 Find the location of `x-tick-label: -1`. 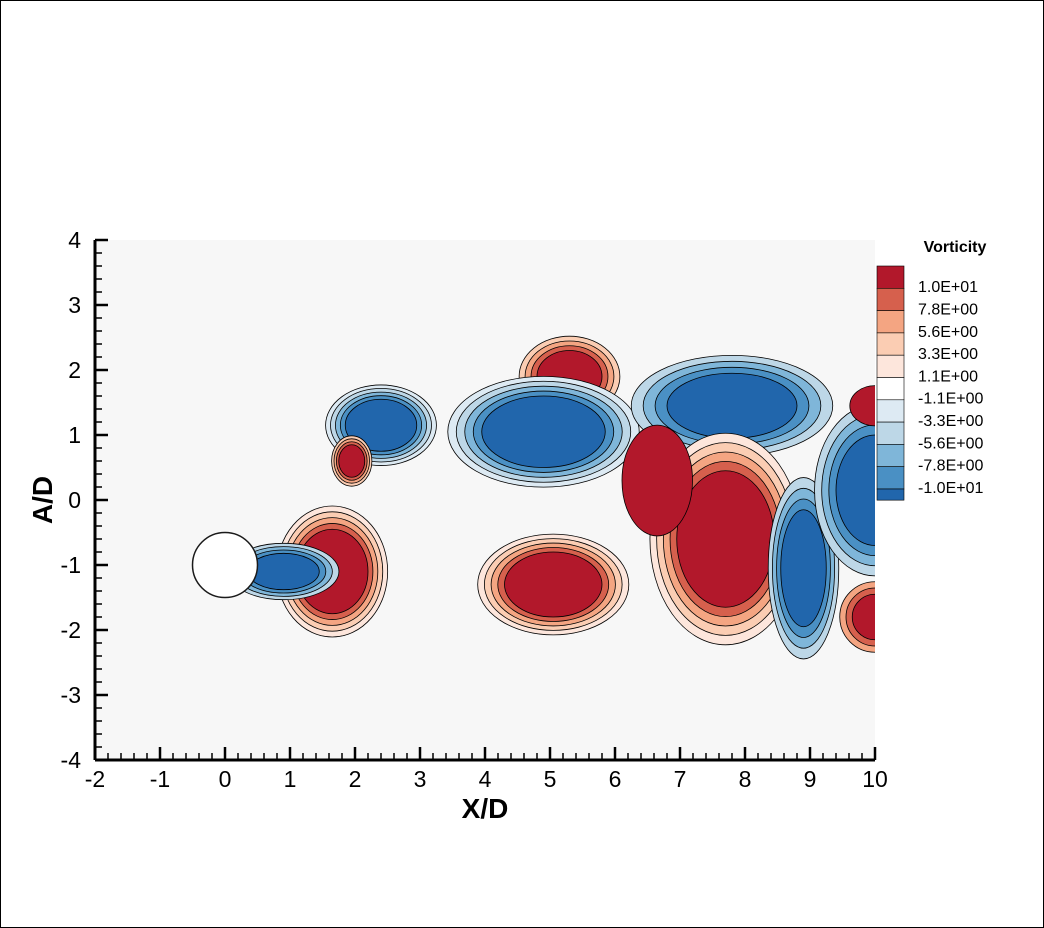

x-tick-label: -1 is located at coordinates (160, 779).